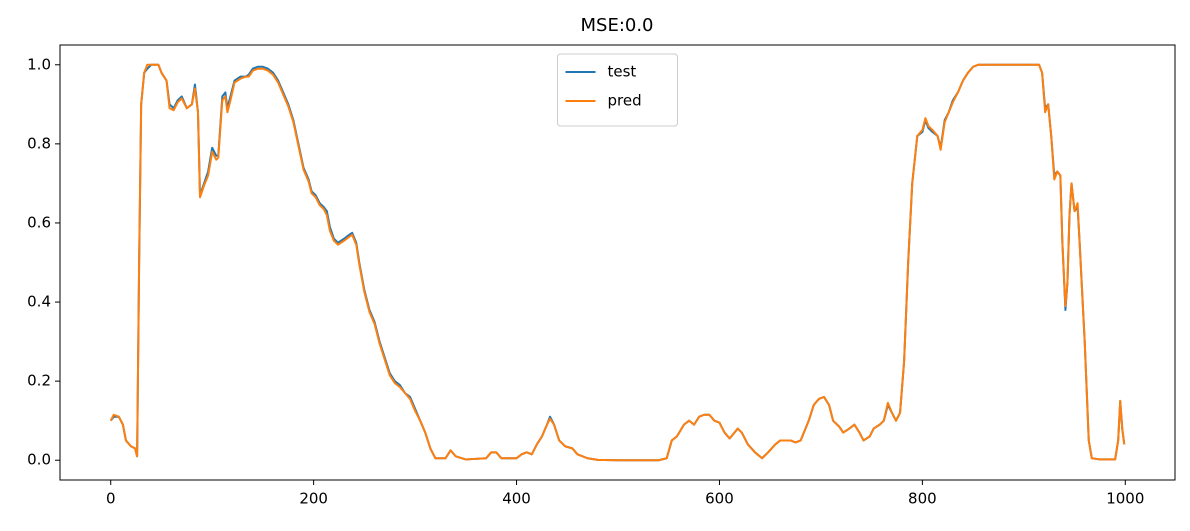  What do you see at coordinates (622, 72) in the screenshot?
I see `legend-label: test` at bounding box center [622, 72].